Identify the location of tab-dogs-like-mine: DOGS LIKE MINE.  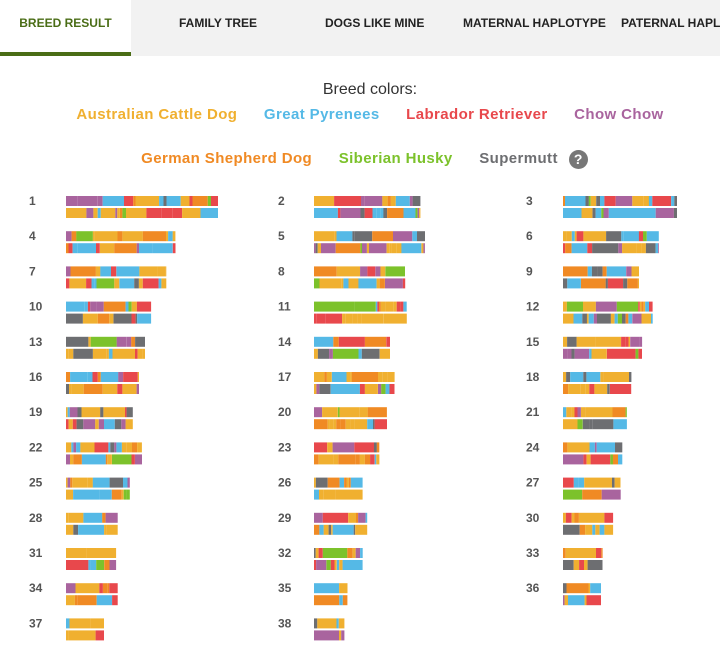
(375, 23).